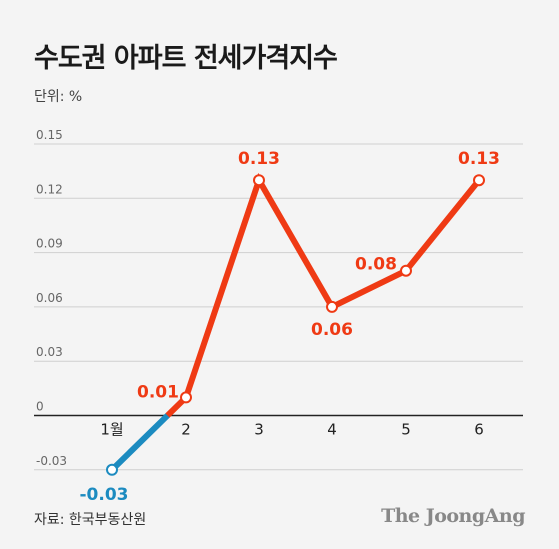  What do you see at coordinates (332, 330) in the screenshot?
I see `data-label: 0.06` at bounding box center [332, 330].